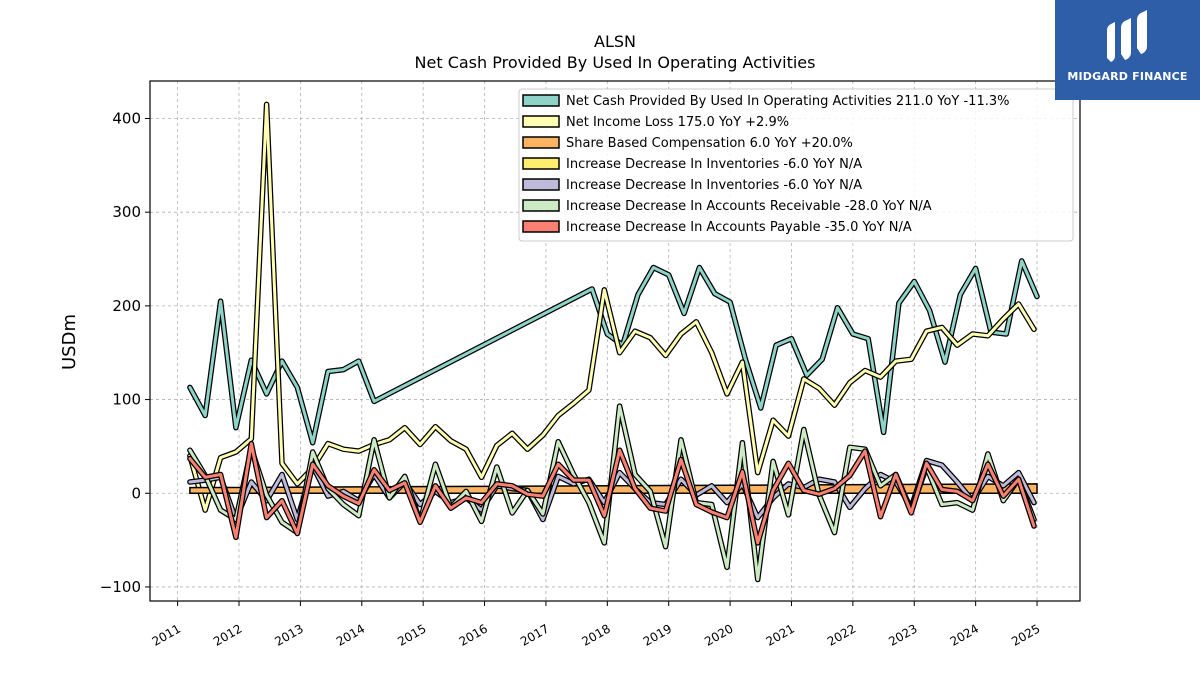 The height and width of the screenshot is (675, 1200). Describe the element at coordinates (166, 634) in the screenshot. I see `x-tick-label: 2011` at that location.